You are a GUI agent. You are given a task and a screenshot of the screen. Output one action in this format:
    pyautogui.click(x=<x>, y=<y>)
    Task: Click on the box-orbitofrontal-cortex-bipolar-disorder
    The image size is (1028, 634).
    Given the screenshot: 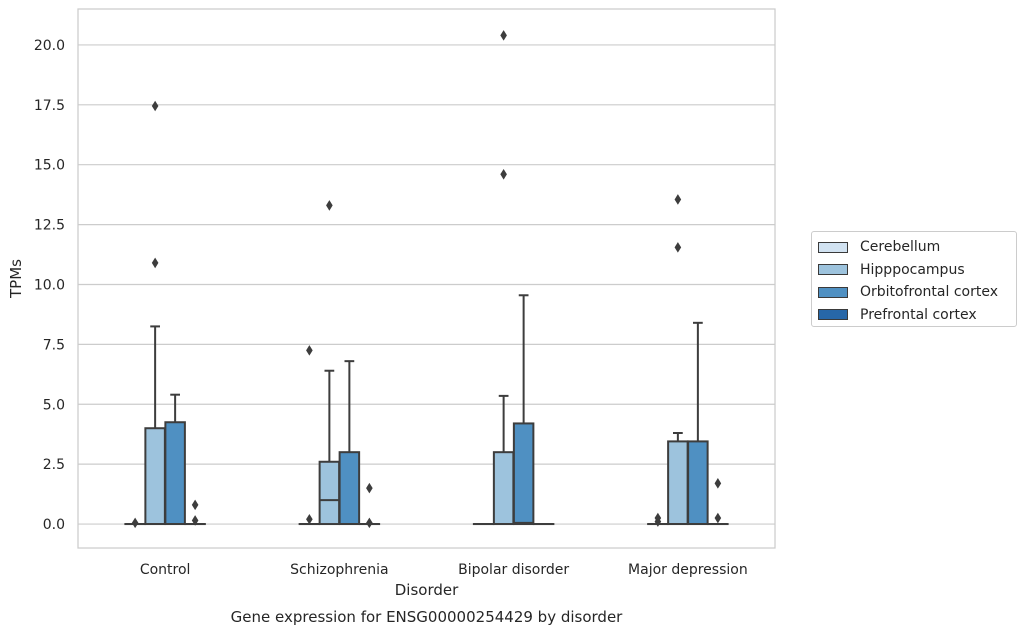 What is the action you would take?
    pyautogui.click(x=523, y=410)
    